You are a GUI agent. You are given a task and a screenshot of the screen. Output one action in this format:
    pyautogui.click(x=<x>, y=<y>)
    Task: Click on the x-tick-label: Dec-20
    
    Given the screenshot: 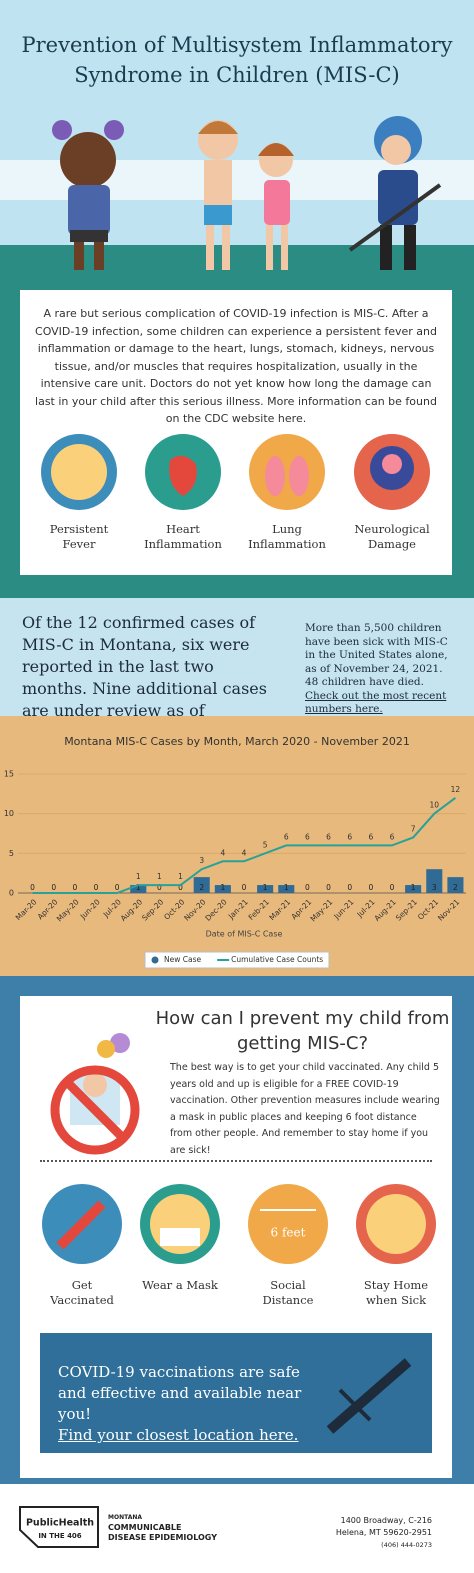 What is the action you would take?
    pyautogui.click(x=215, y=909)
    